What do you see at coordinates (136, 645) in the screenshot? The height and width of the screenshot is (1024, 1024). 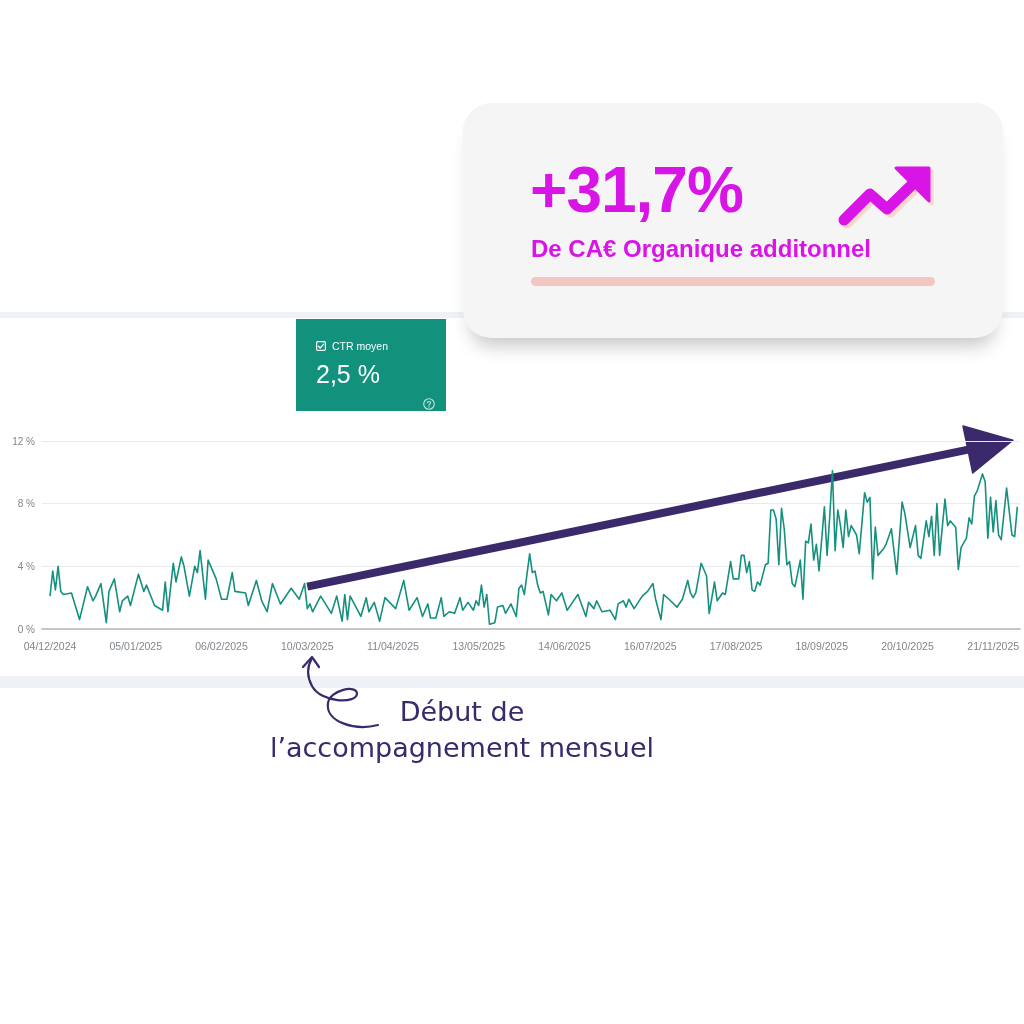 I see `x-tick-label: 05/01/2025` at bounding box center [136, 645].